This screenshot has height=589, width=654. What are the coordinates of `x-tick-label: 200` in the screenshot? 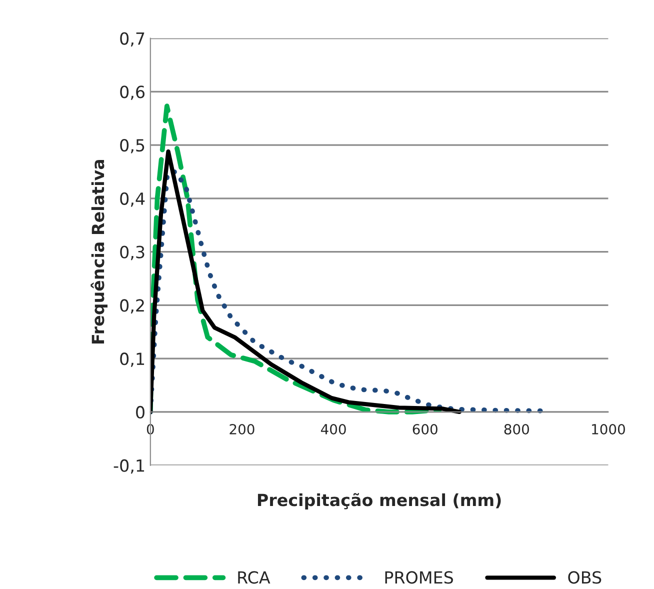 It's located at (242, 429).